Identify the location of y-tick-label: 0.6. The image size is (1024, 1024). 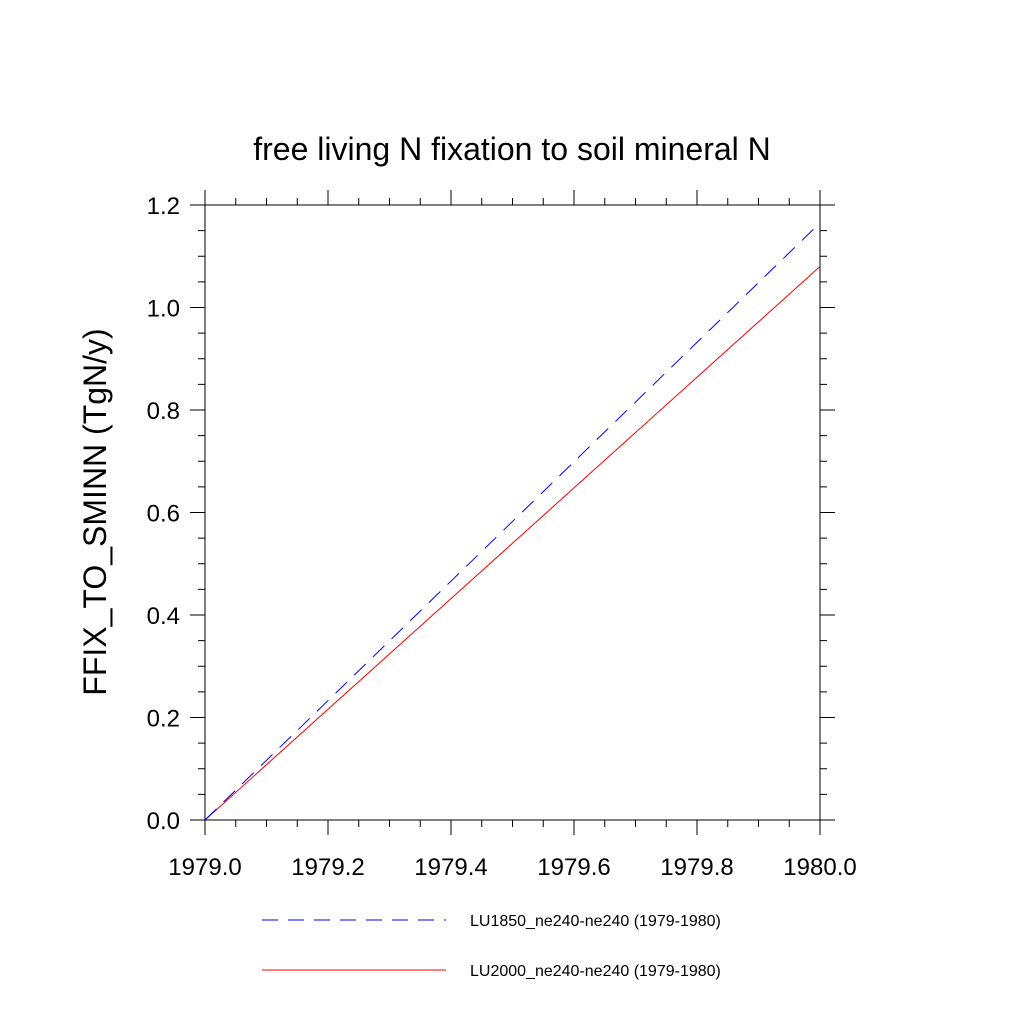
(163, 514).